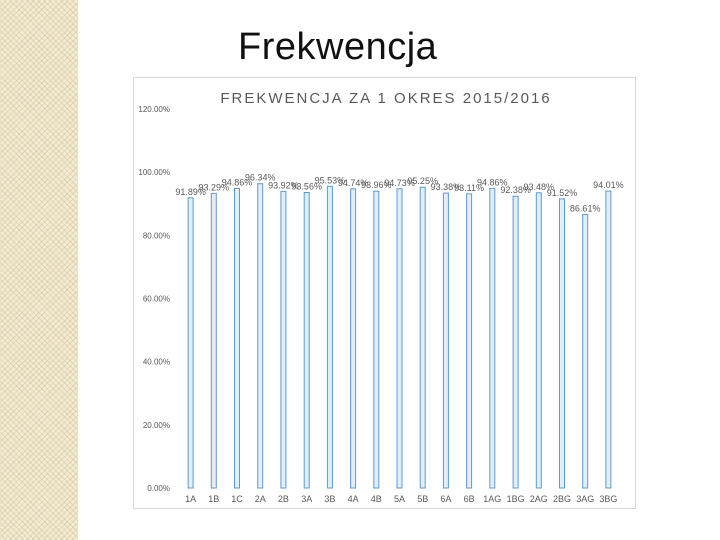 Image resolution: width=720 pixels, height=540 pixels. I want to click on category-label-1BG: 1BG, so click(516, 499).